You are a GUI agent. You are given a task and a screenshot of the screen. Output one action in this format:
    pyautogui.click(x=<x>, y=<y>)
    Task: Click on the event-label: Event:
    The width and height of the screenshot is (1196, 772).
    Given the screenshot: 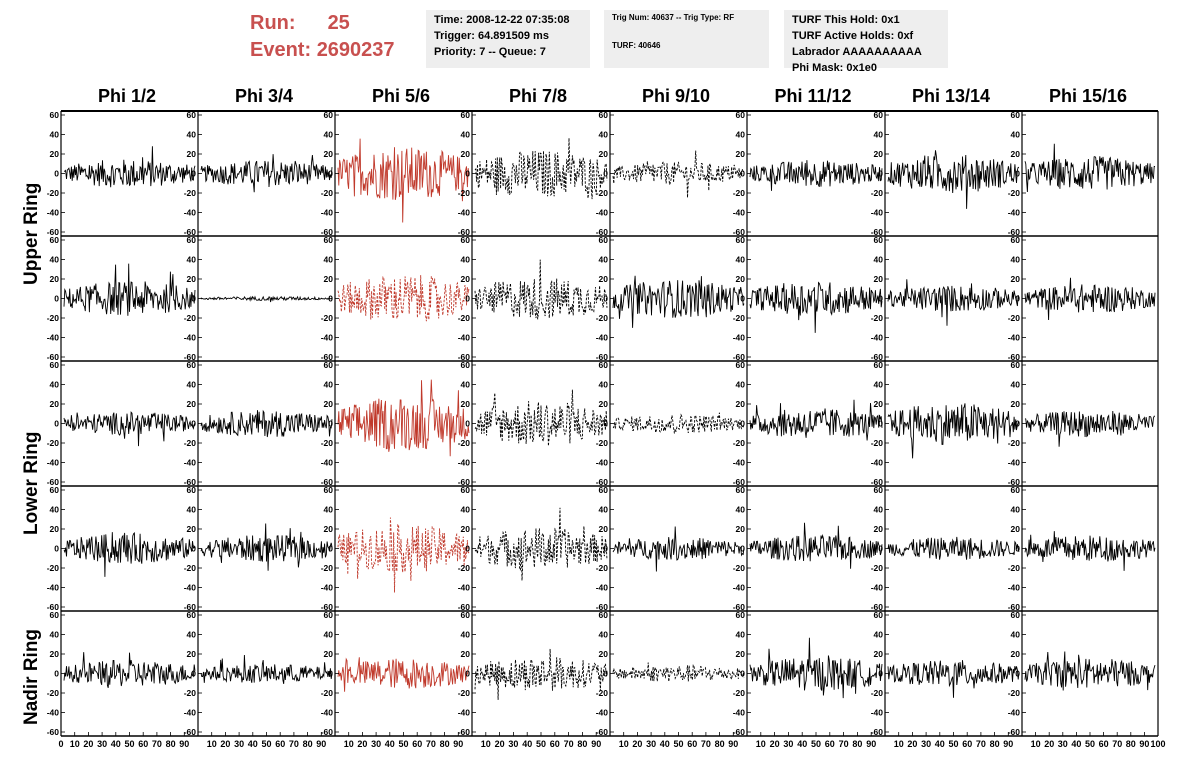 What is the action you would take?
    pyautogui.click(x=281, y=50)
    